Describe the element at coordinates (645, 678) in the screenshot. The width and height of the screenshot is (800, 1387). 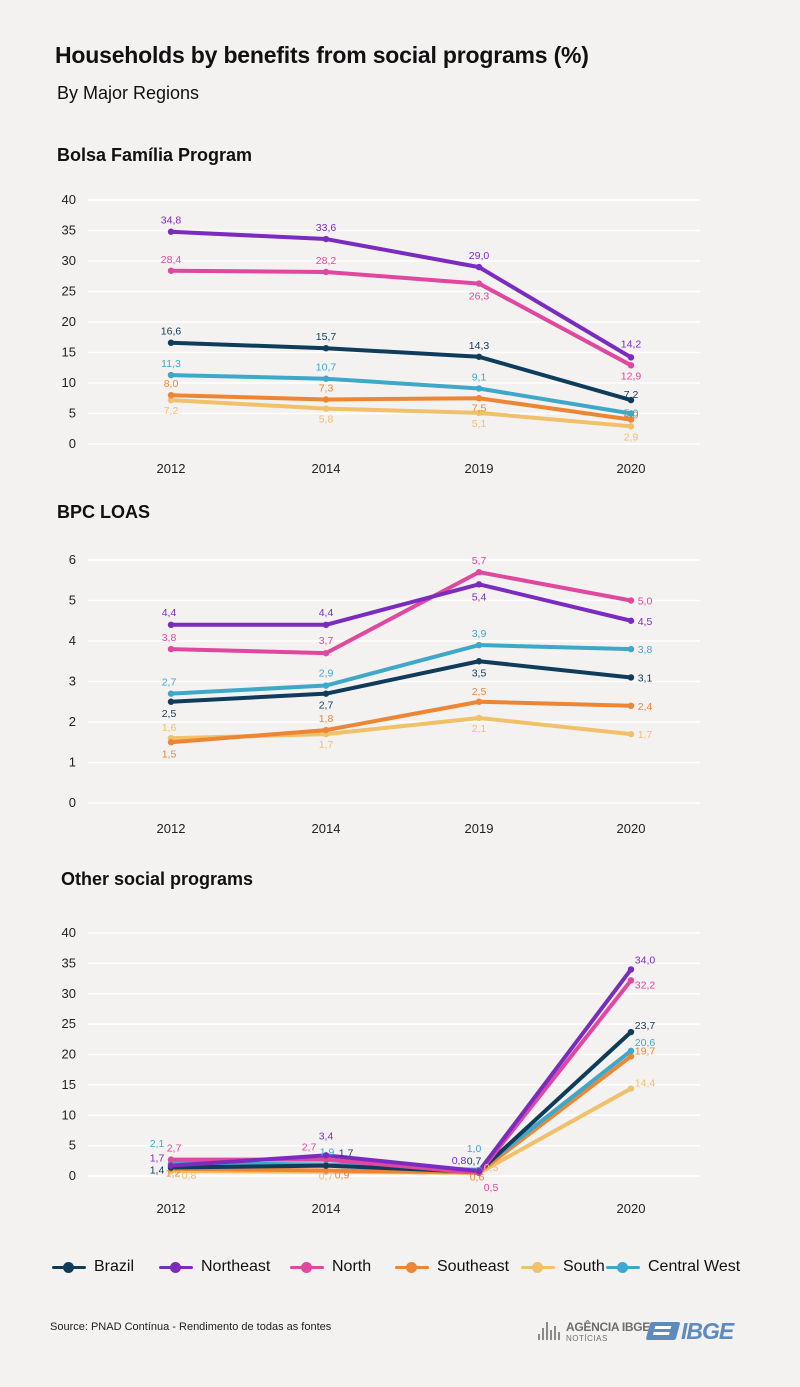
I see `data-label-brazil: 3,1` at that location.